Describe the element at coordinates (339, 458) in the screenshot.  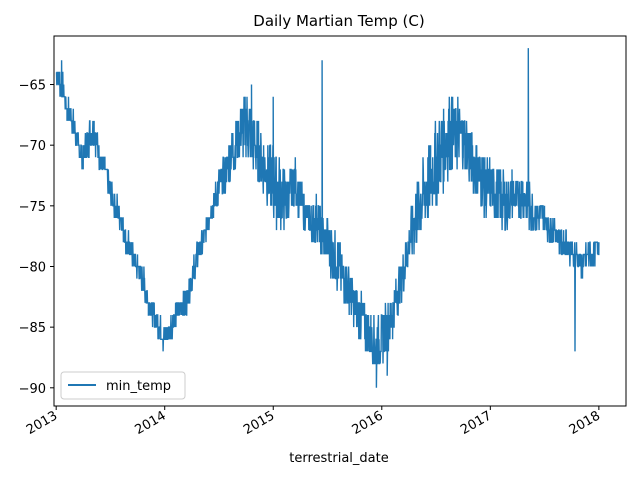
I see `x-axis-label: terrestrial_date` at that location.